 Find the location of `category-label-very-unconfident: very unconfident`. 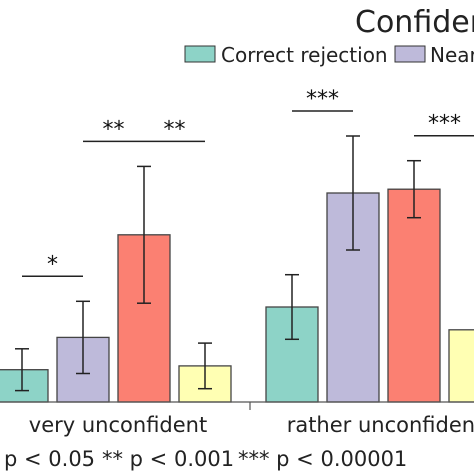

category-label-very-unconfident: very unconfident is located at coordinates (118, 425).